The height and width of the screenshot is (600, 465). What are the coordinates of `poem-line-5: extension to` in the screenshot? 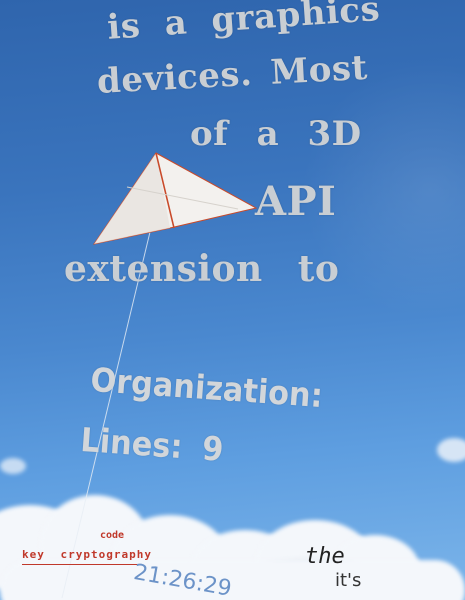 It's located at (202, 269).